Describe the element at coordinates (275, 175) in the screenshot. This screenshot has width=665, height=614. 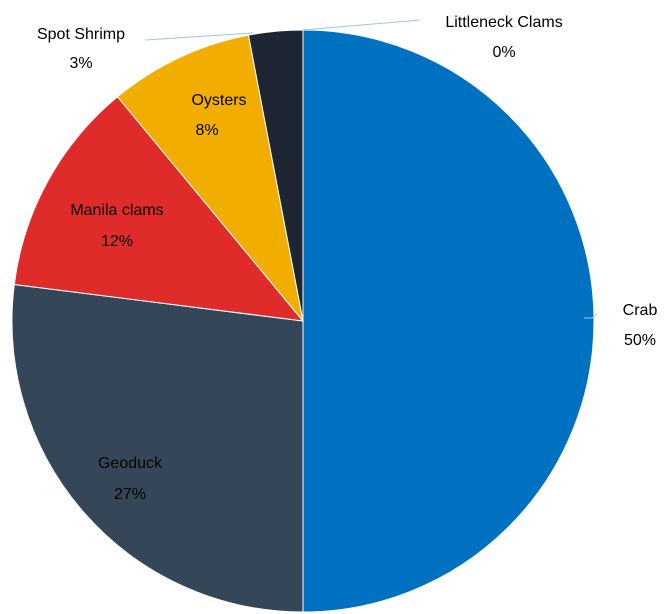
I see `pie-slice-spot-shrimp` at that location.